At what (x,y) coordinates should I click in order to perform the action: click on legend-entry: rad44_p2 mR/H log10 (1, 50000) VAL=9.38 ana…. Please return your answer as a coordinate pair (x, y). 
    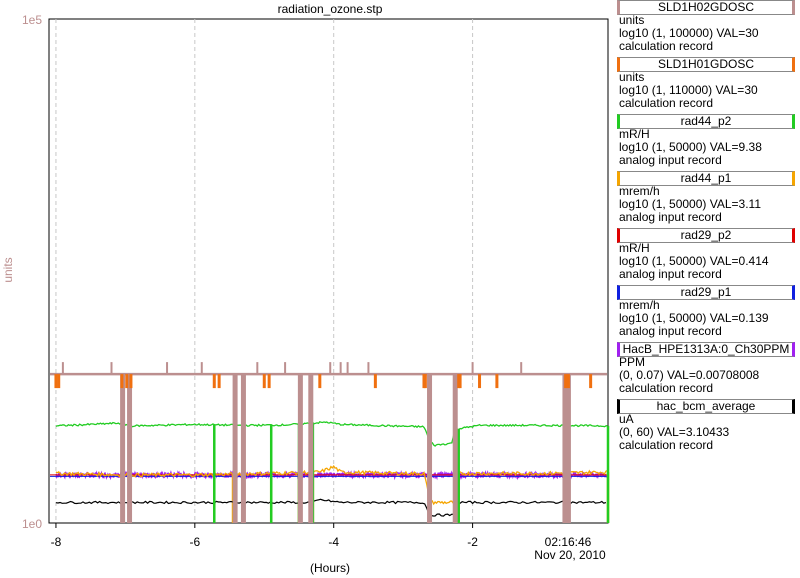
    Looking at the image, I should click on (708, 142).